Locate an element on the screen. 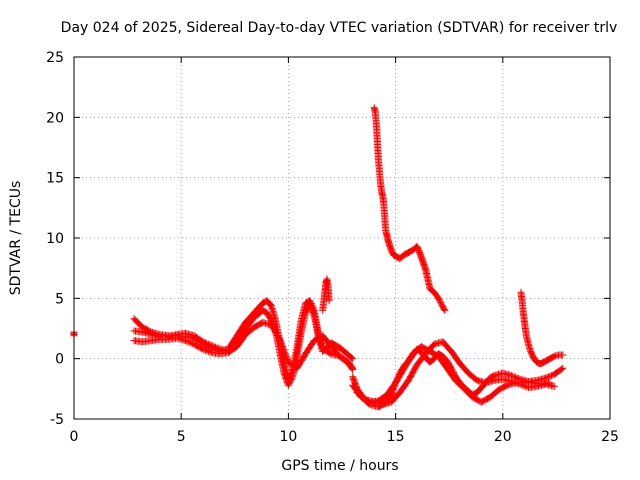  series-high-arc is located at coordinates (409, 209).